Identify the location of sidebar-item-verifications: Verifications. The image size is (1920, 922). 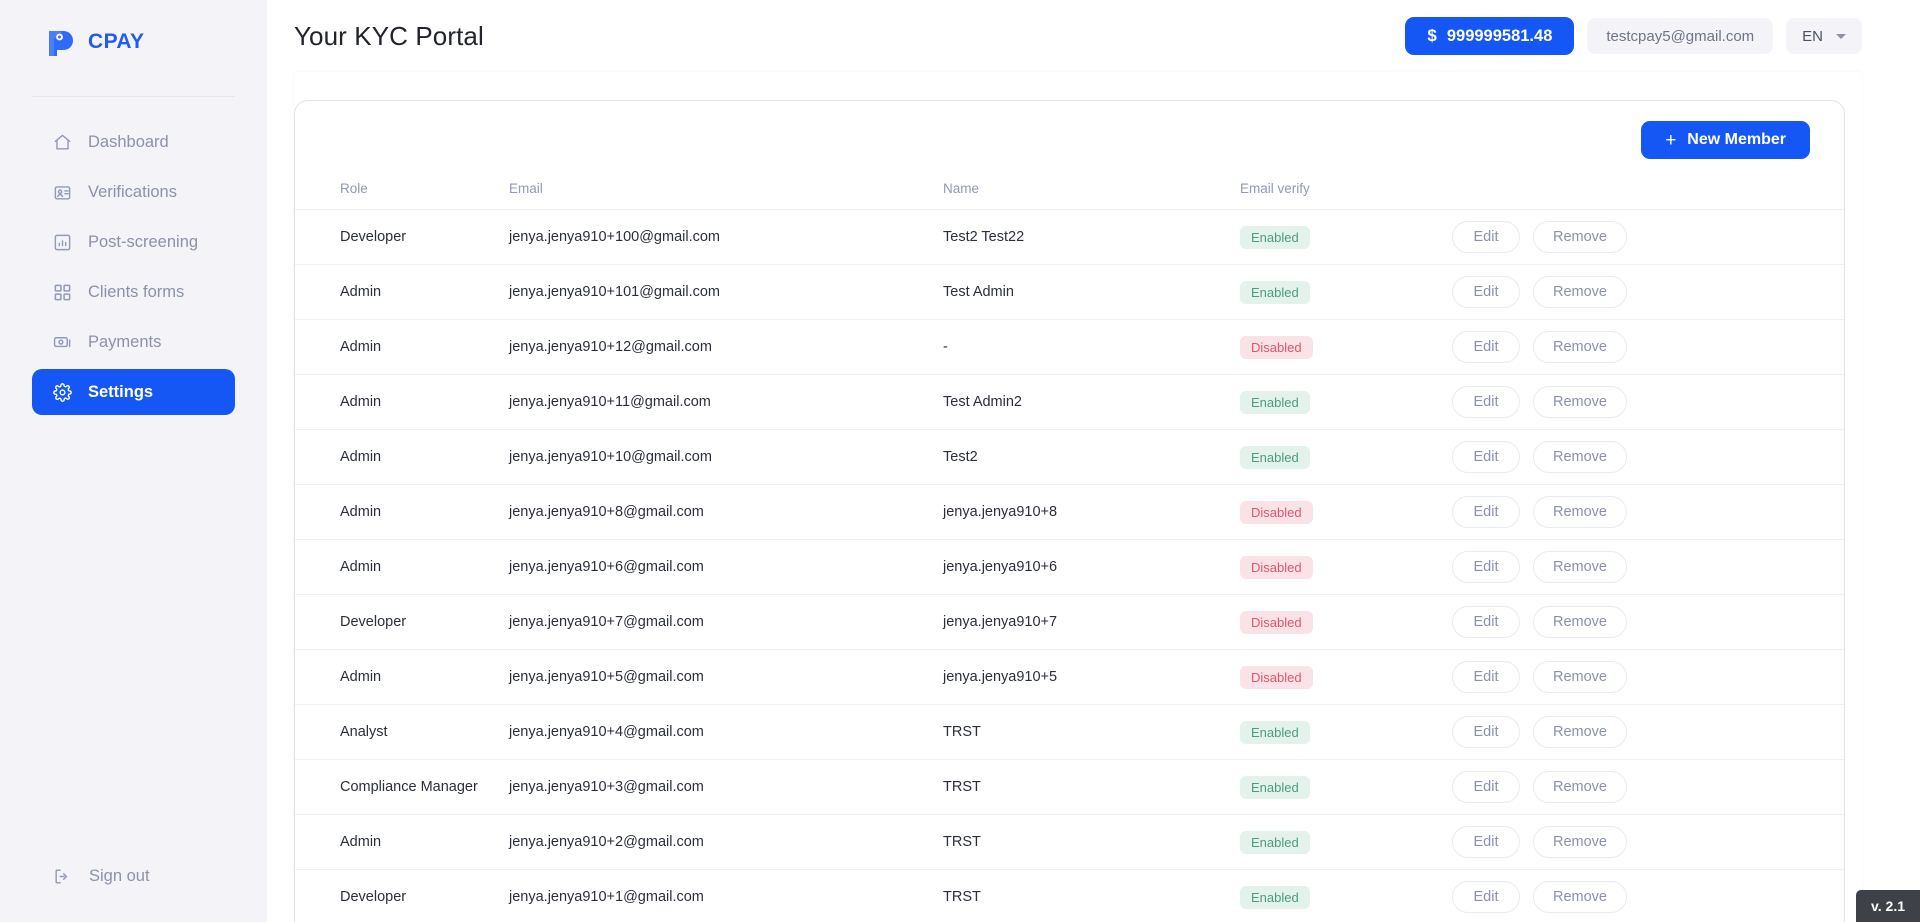
(133, 192).